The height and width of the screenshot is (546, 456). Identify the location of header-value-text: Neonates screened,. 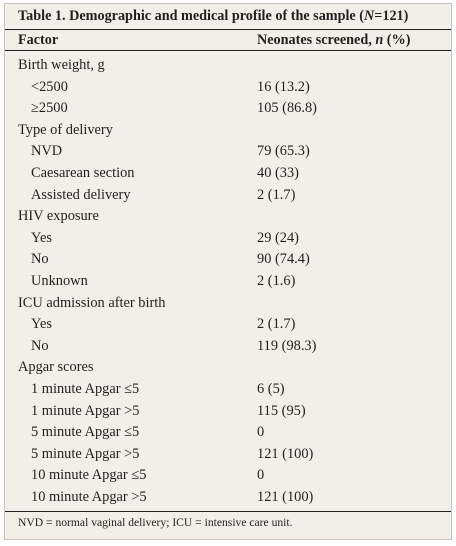
(316, 40).